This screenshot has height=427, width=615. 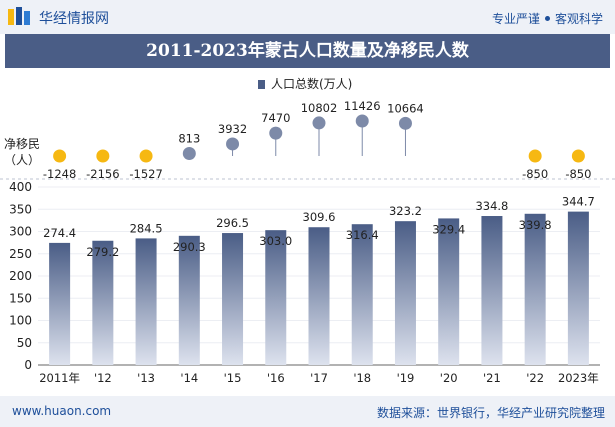 What do you see at coordinates (449, 378) in the screenshot?
I see `x-tick-label: '20` at bounding box center [449, 378].